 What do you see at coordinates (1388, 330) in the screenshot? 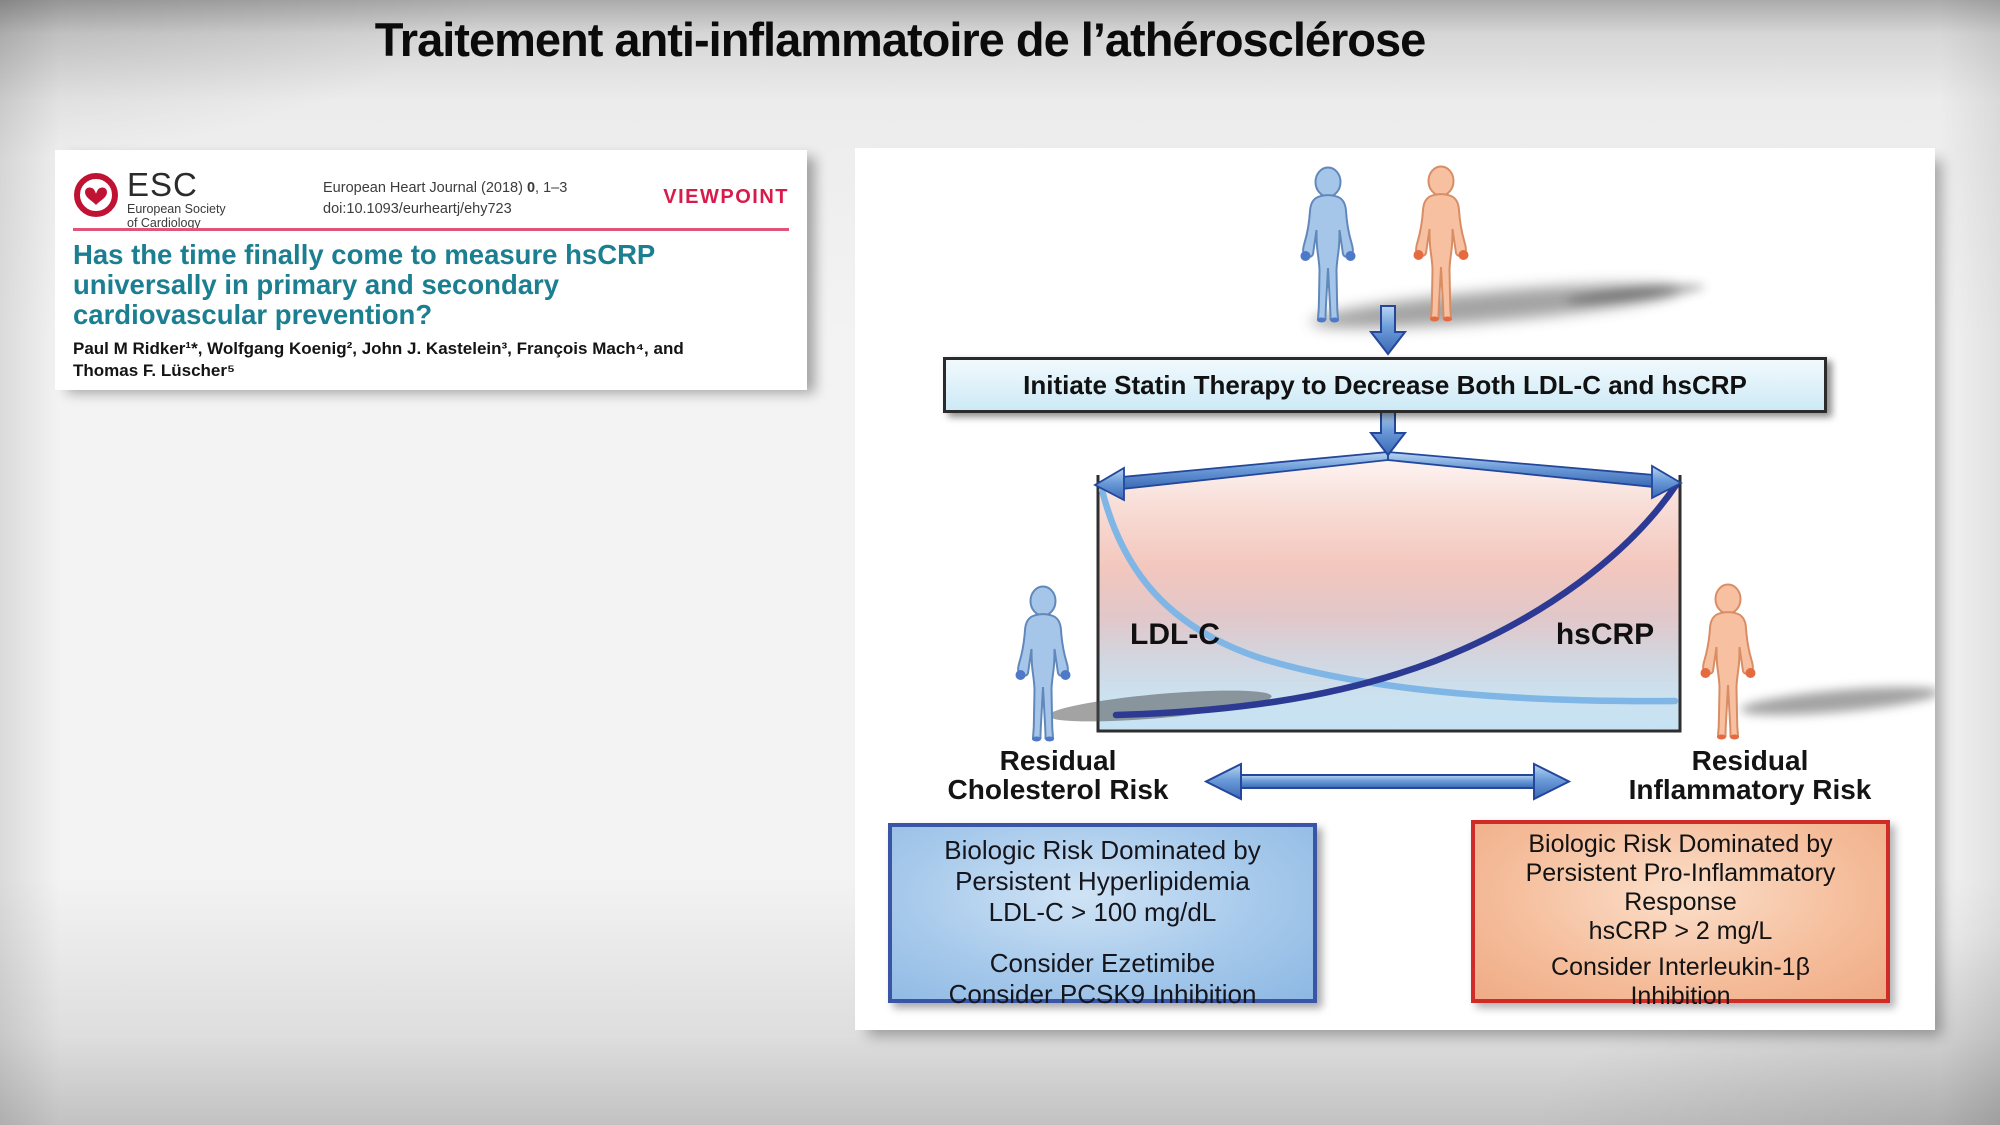
I see `down-arrow-icon` at bounding box center [1388, 330].